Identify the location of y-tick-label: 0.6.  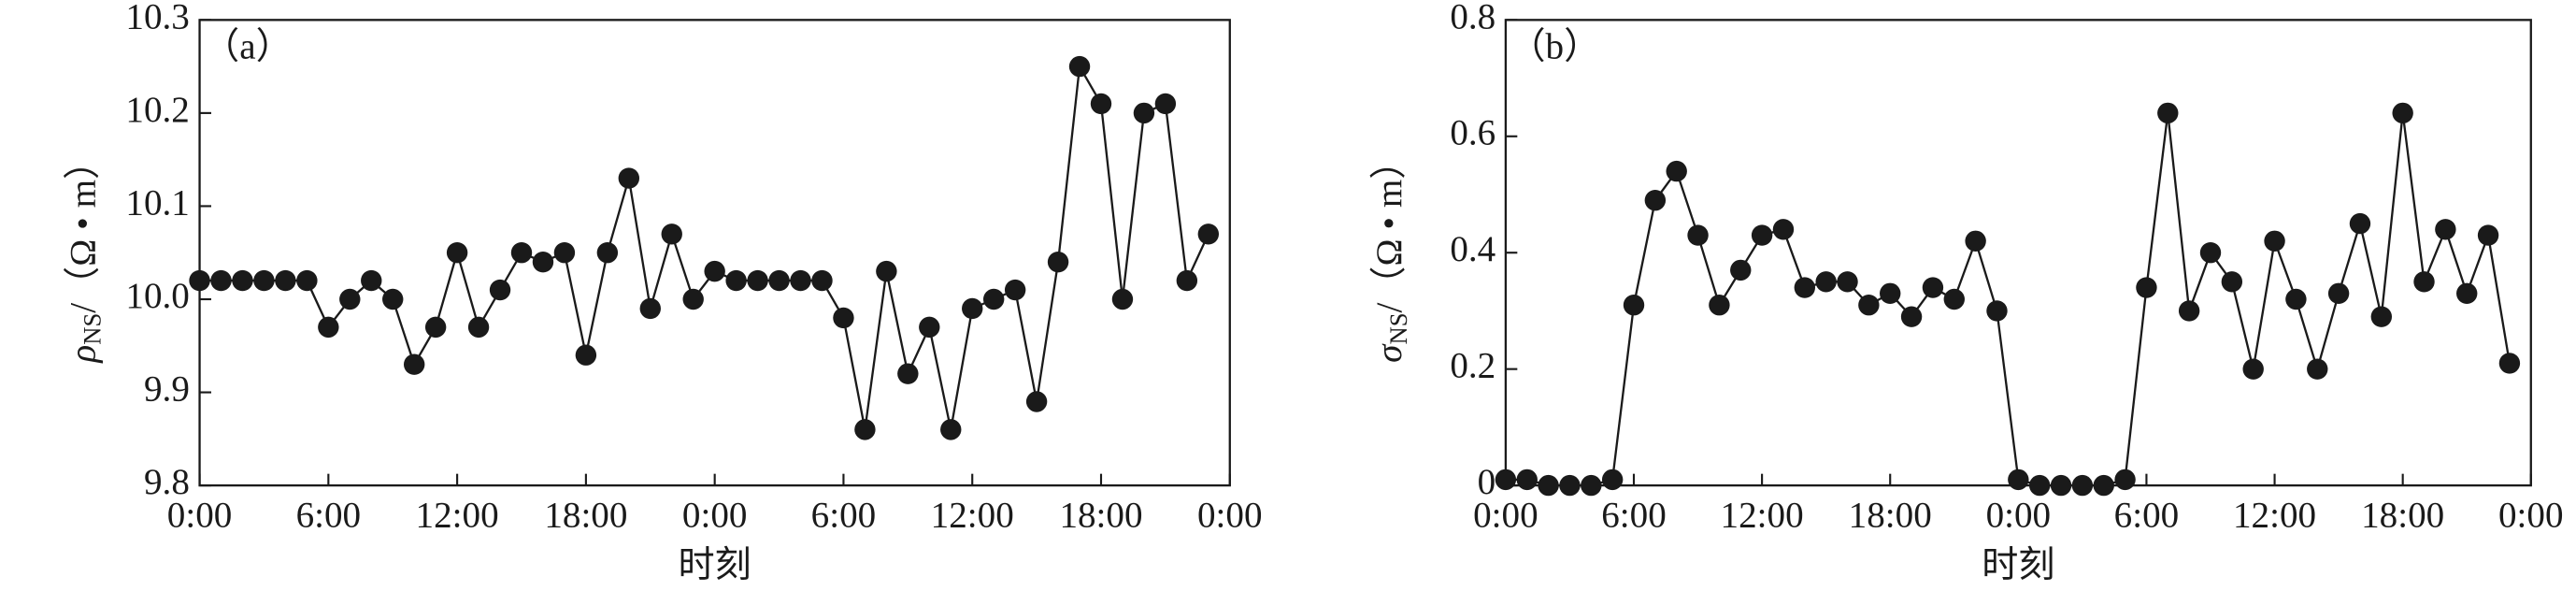
(1473, 133).